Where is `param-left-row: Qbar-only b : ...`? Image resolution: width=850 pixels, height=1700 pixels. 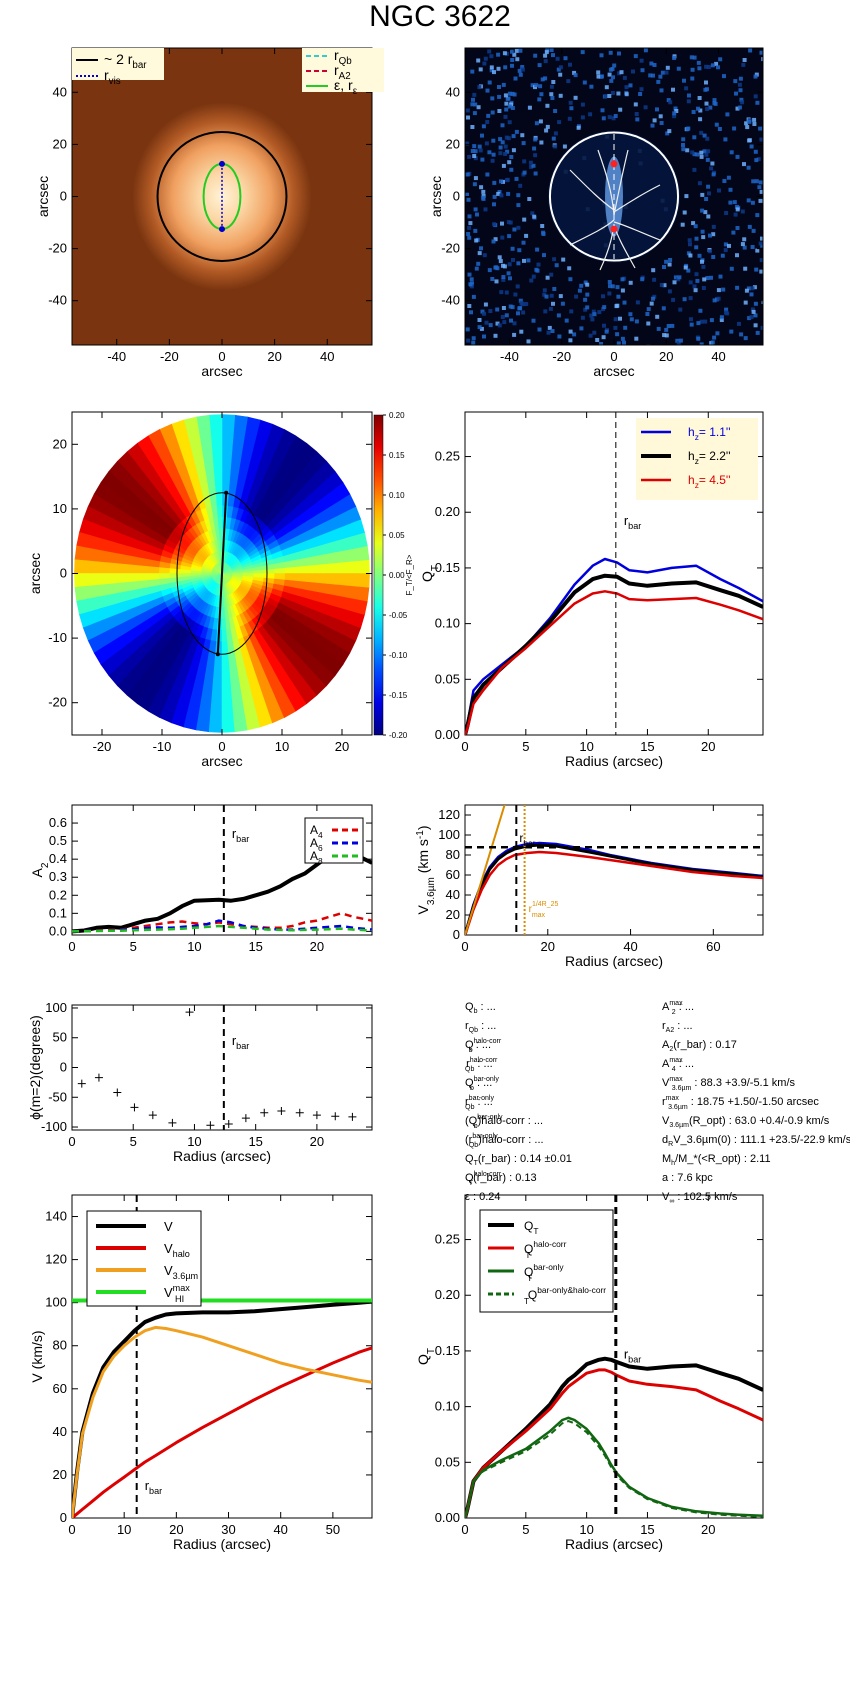
param-left-row: Qbar-only b : ... is located at coordinates (482, 1084).